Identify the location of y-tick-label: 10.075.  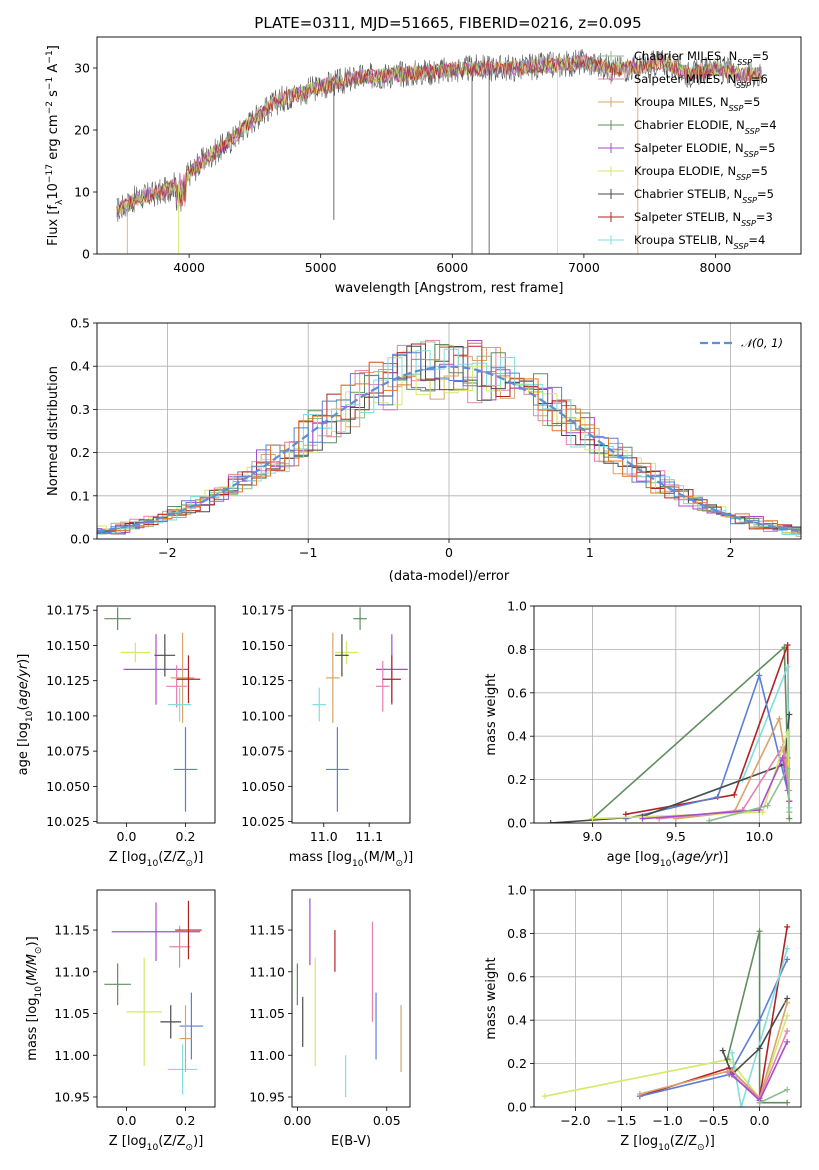
(263, 751).